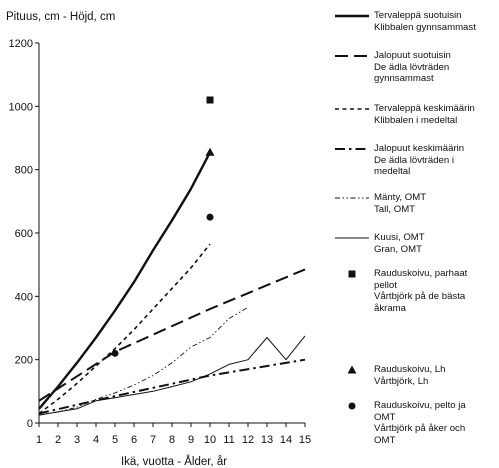  Describe the element at coordinates (414, 160) in the screenshot. I see `legend-label-line: De ädla lövträden i` at that location.